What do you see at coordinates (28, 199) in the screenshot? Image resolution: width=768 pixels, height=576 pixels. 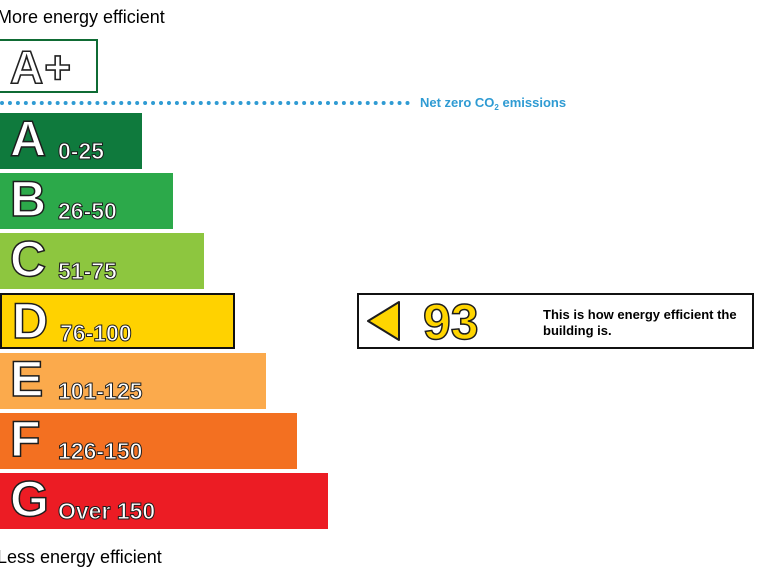 I see `band-letter: B` at bounding box center [28, 199].